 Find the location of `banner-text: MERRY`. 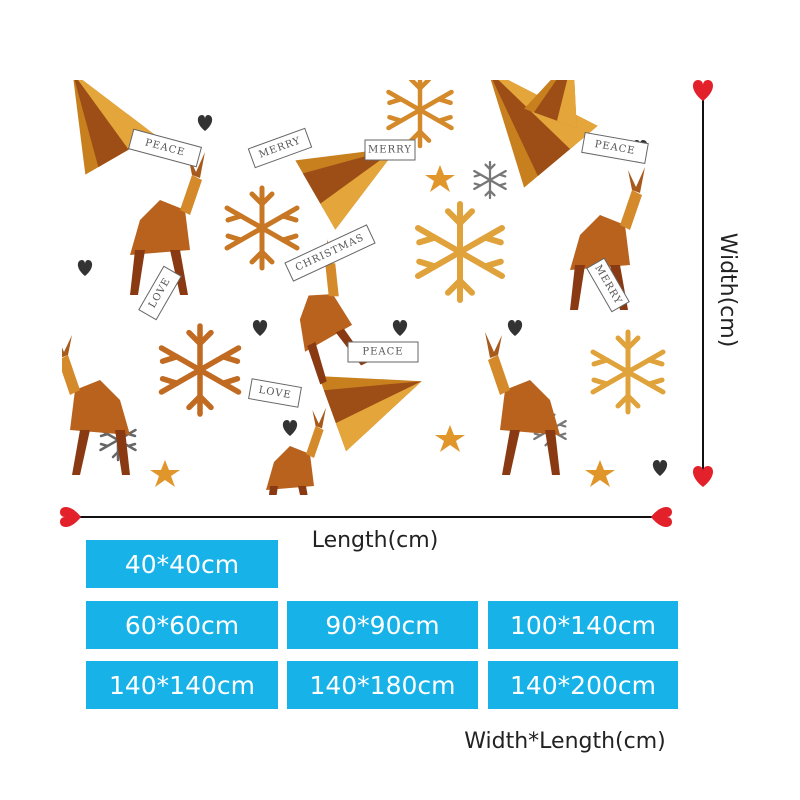

banner-text: MERRY is located at coordinates (390, 150).